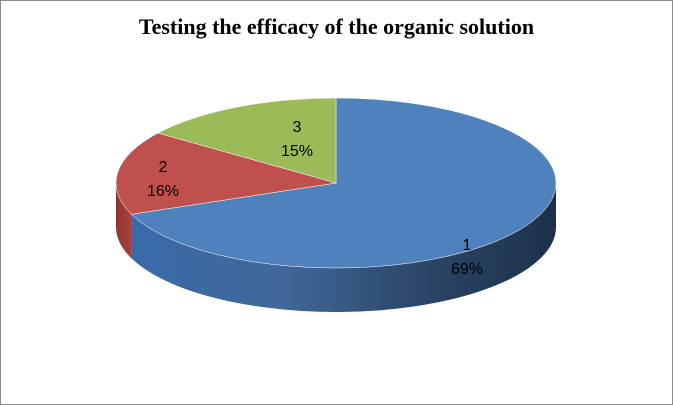  I want to click on slice-percent-3: 15%, so click(297, 151).